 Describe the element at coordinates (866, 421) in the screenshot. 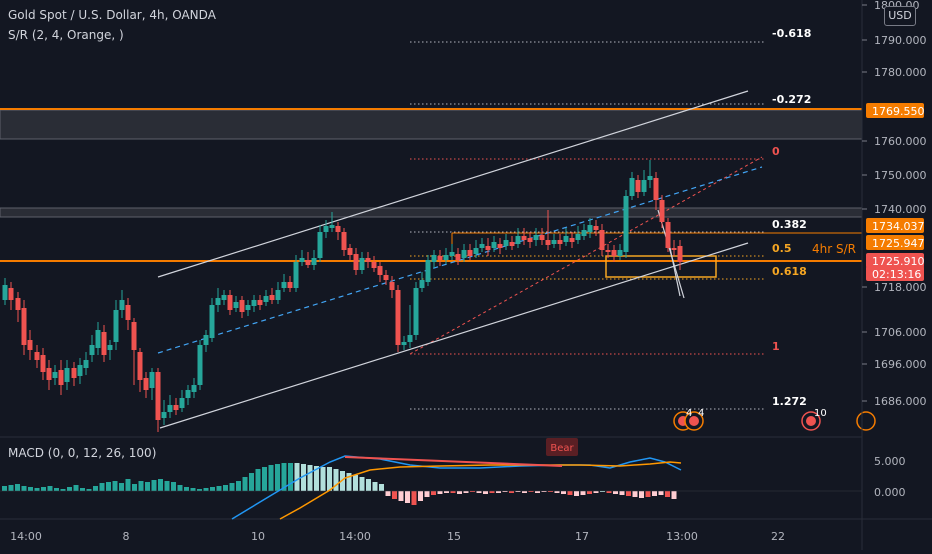

I see `flag-icon` at that location.